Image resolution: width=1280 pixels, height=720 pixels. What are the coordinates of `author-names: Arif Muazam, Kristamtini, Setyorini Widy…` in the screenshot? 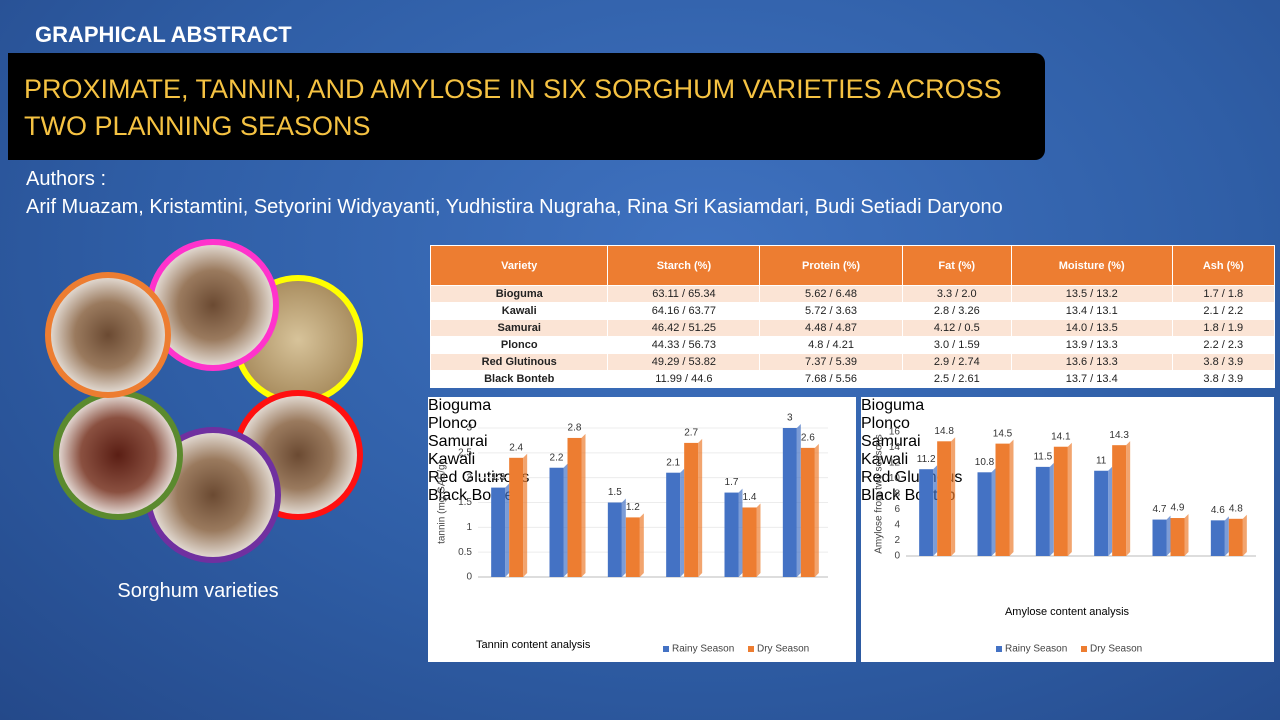 It's located at (514, 207).